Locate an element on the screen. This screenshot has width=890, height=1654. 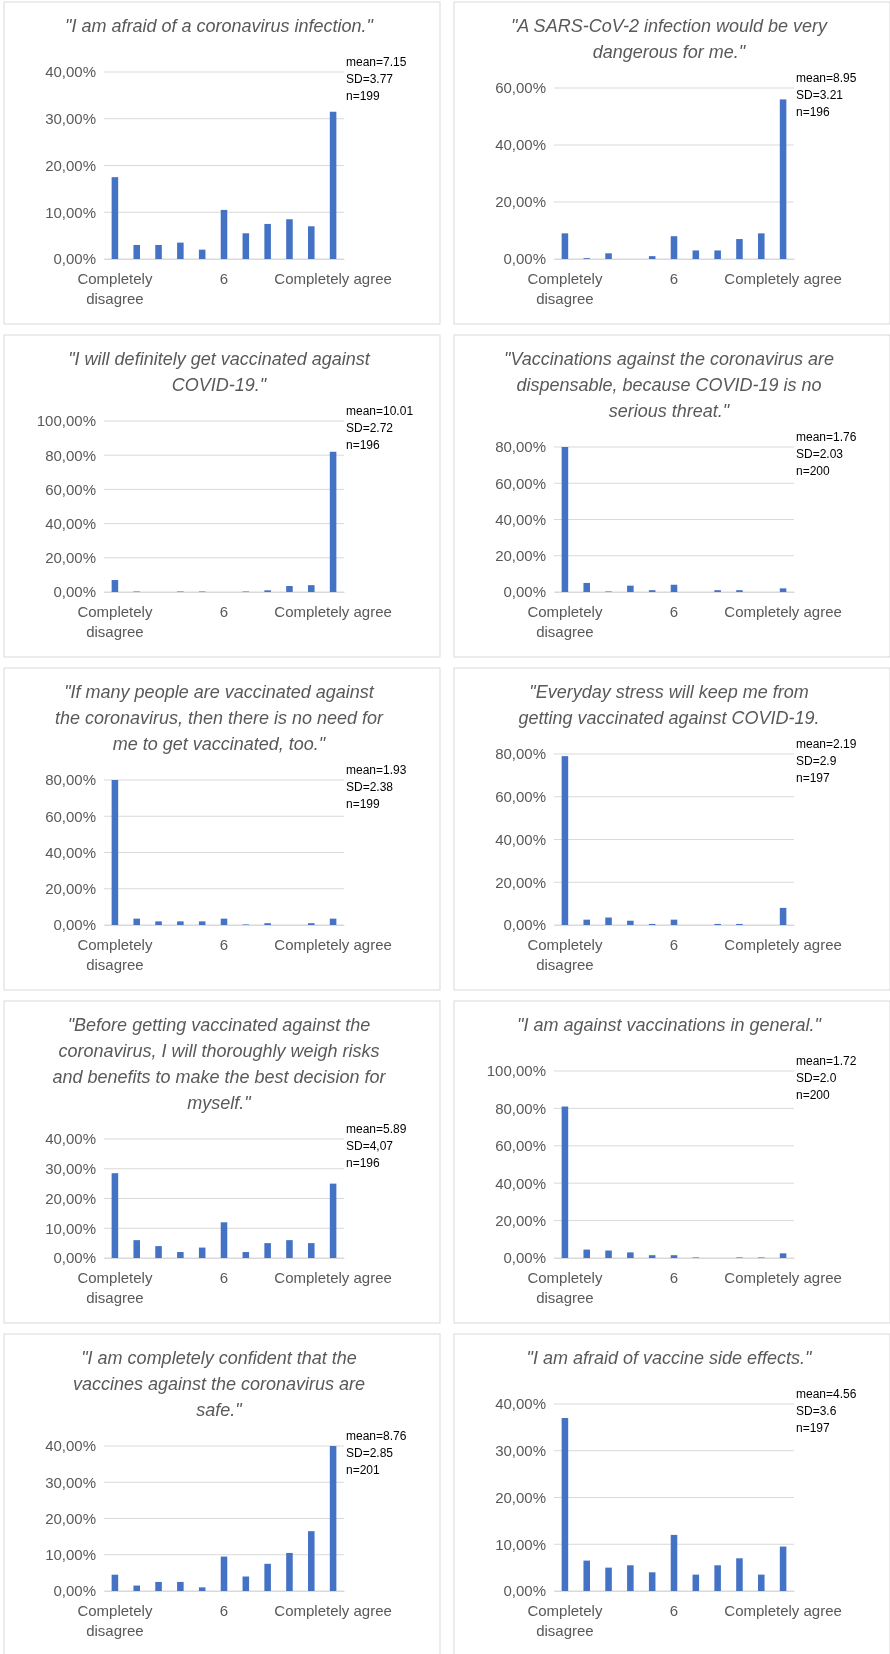
text: SD=4,07 is located at coordinates (370, 1146).